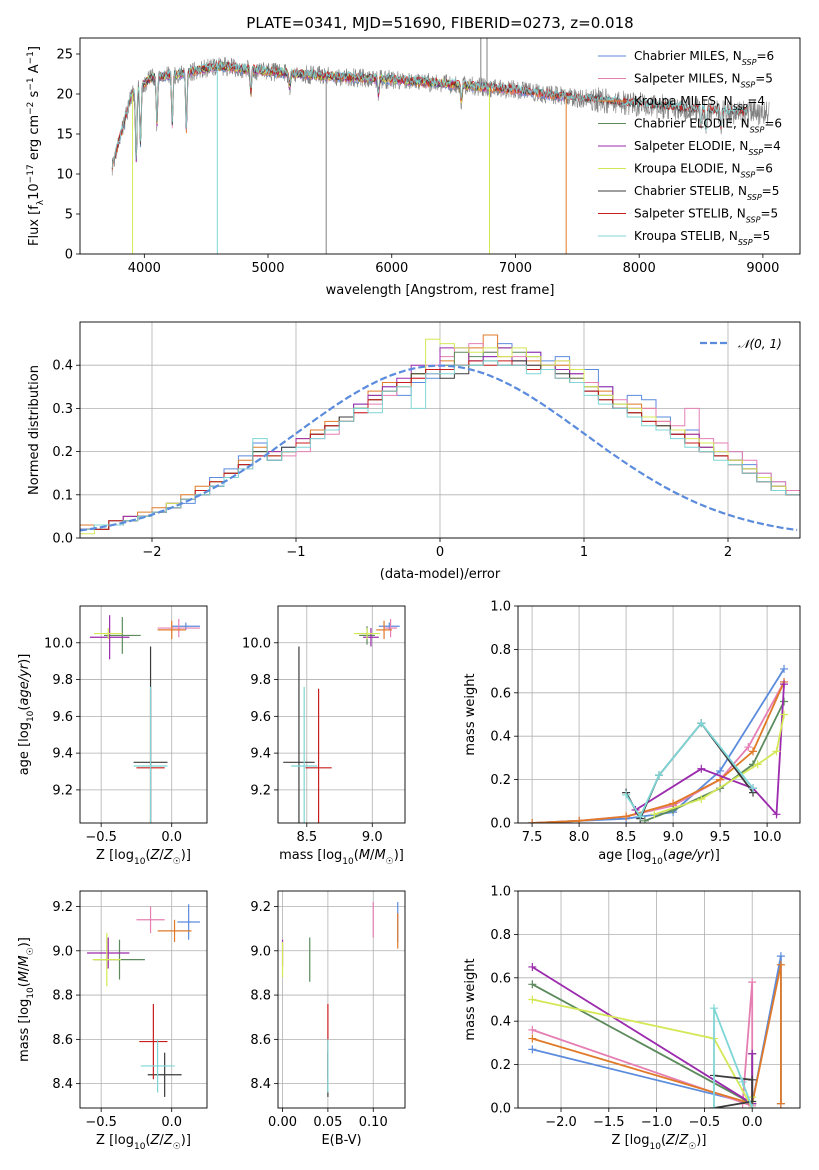 The image size is (819, 1170). Describe the element at coordinates (626, 837) in the screenshot. I see `x-tick-label: 8.5` at that location.